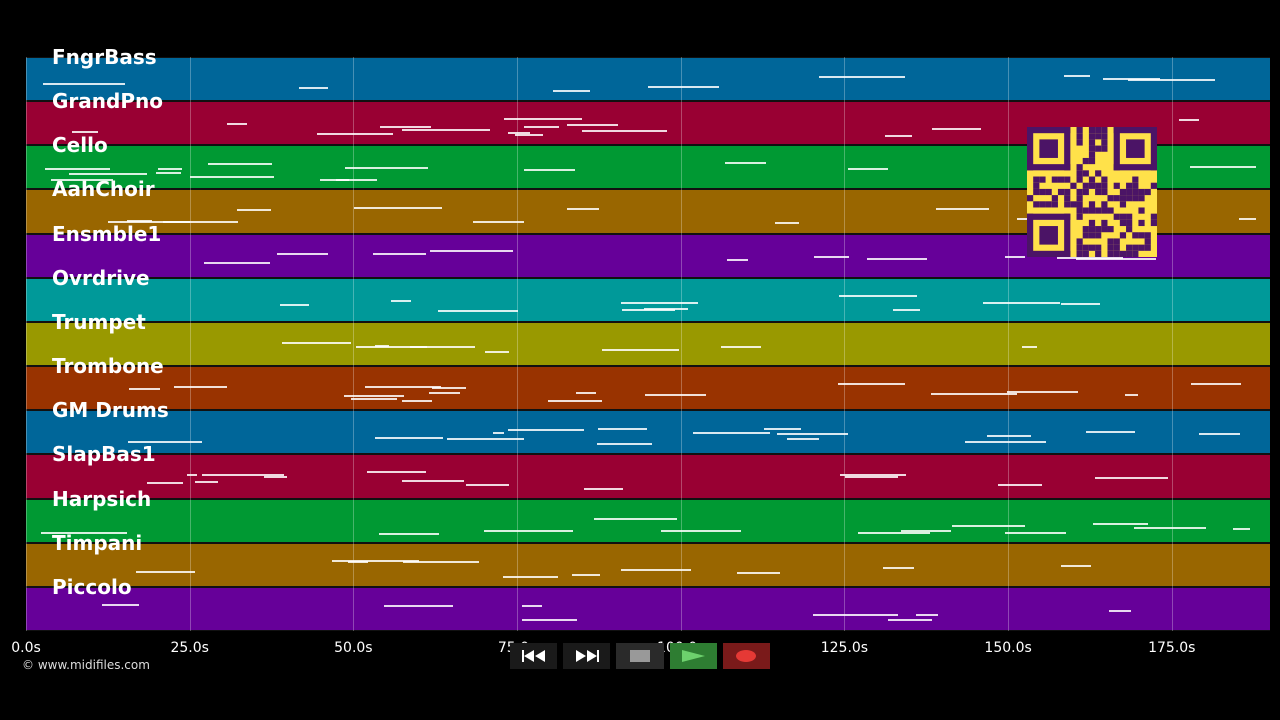  What do you see at coordinates (1172, 648) in the screenshot?
I see `time-tick-label: 175.0s` at bounding box center [1172, 648].